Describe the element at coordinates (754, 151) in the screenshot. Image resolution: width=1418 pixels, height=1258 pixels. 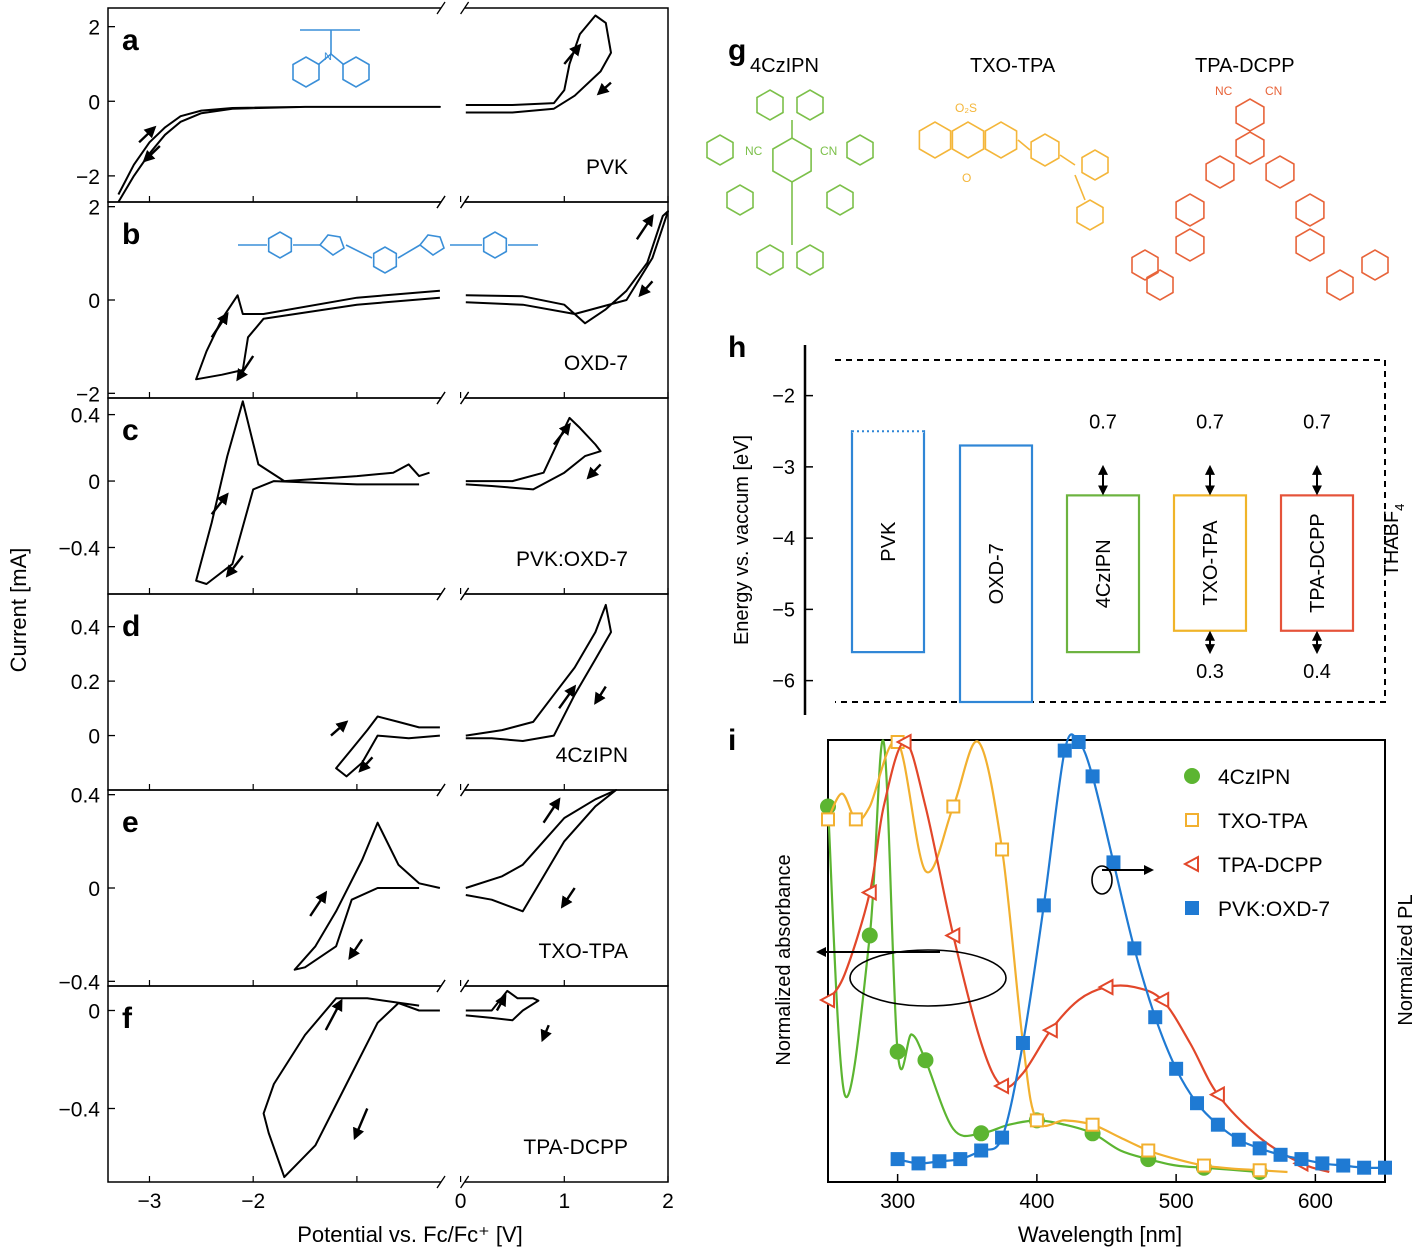
I see `atom-label-nc: NC` at that location.